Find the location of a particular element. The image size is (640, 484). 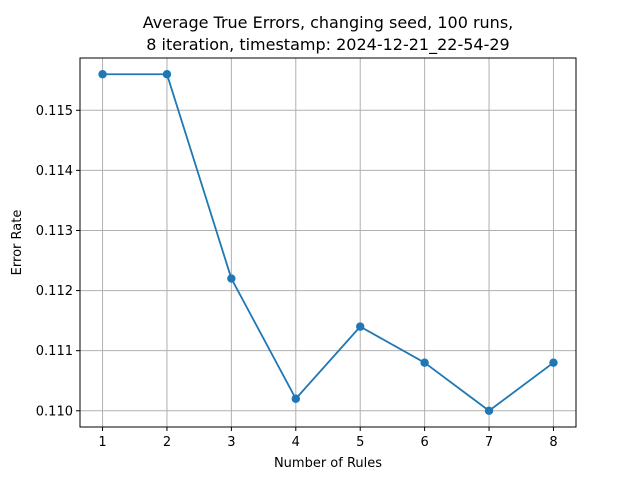

y-tick-label: 0.113 is located at coordinates (54, 231).